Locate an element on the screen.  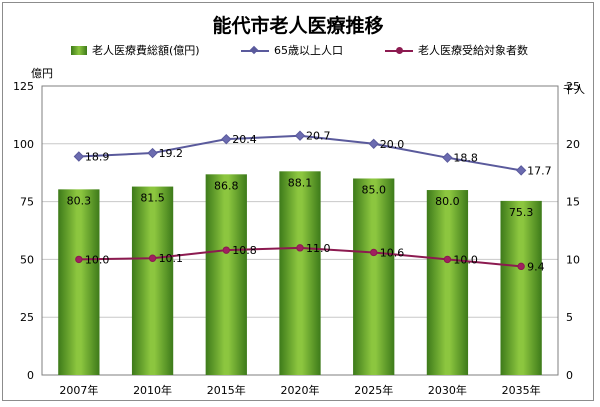
bar-value-label-3: 88.1 is located at coordinates (300, 182).